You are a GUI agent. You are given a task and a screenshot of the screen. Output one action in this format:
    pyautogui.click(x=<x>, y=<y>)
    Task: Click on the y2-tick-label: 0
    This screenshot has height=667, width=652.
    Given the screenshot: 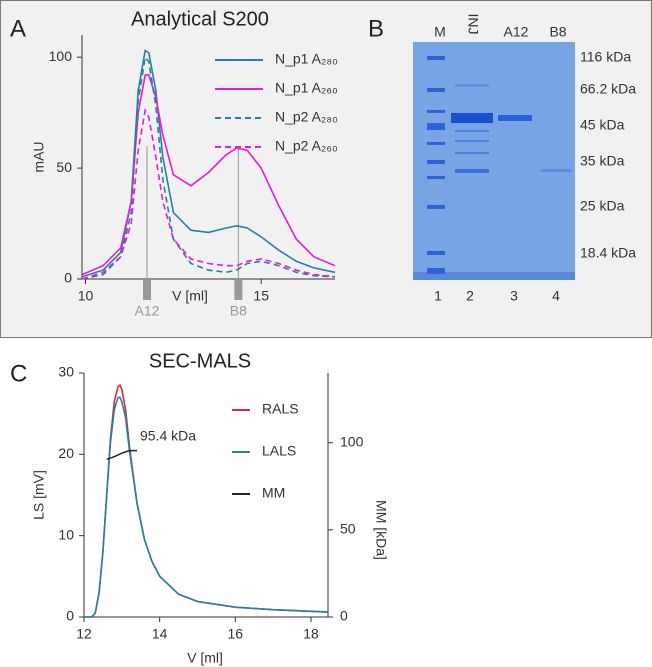 What is the action you would take?
    pyautogui.click(x=344, y=616)
    